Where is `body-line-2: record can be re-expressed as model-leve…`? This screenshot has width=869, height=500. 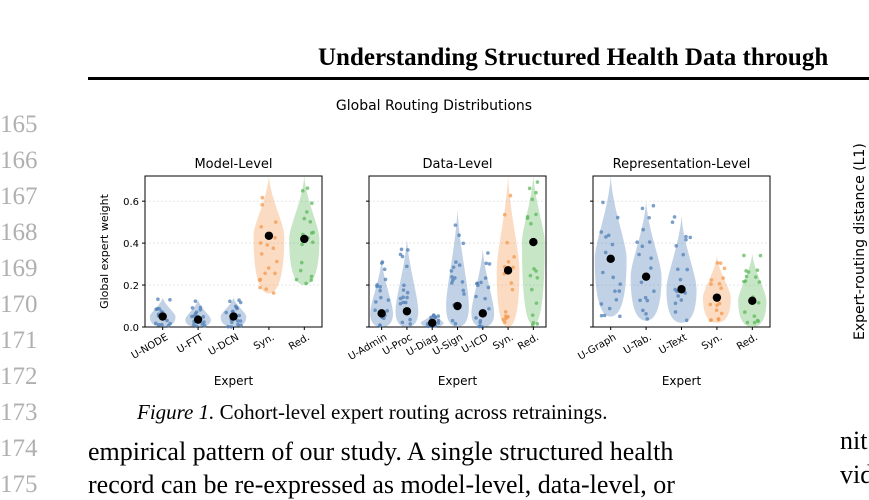
body-line-2: record can be re-expressed as model-leve… is located at coordinates (381, 484).